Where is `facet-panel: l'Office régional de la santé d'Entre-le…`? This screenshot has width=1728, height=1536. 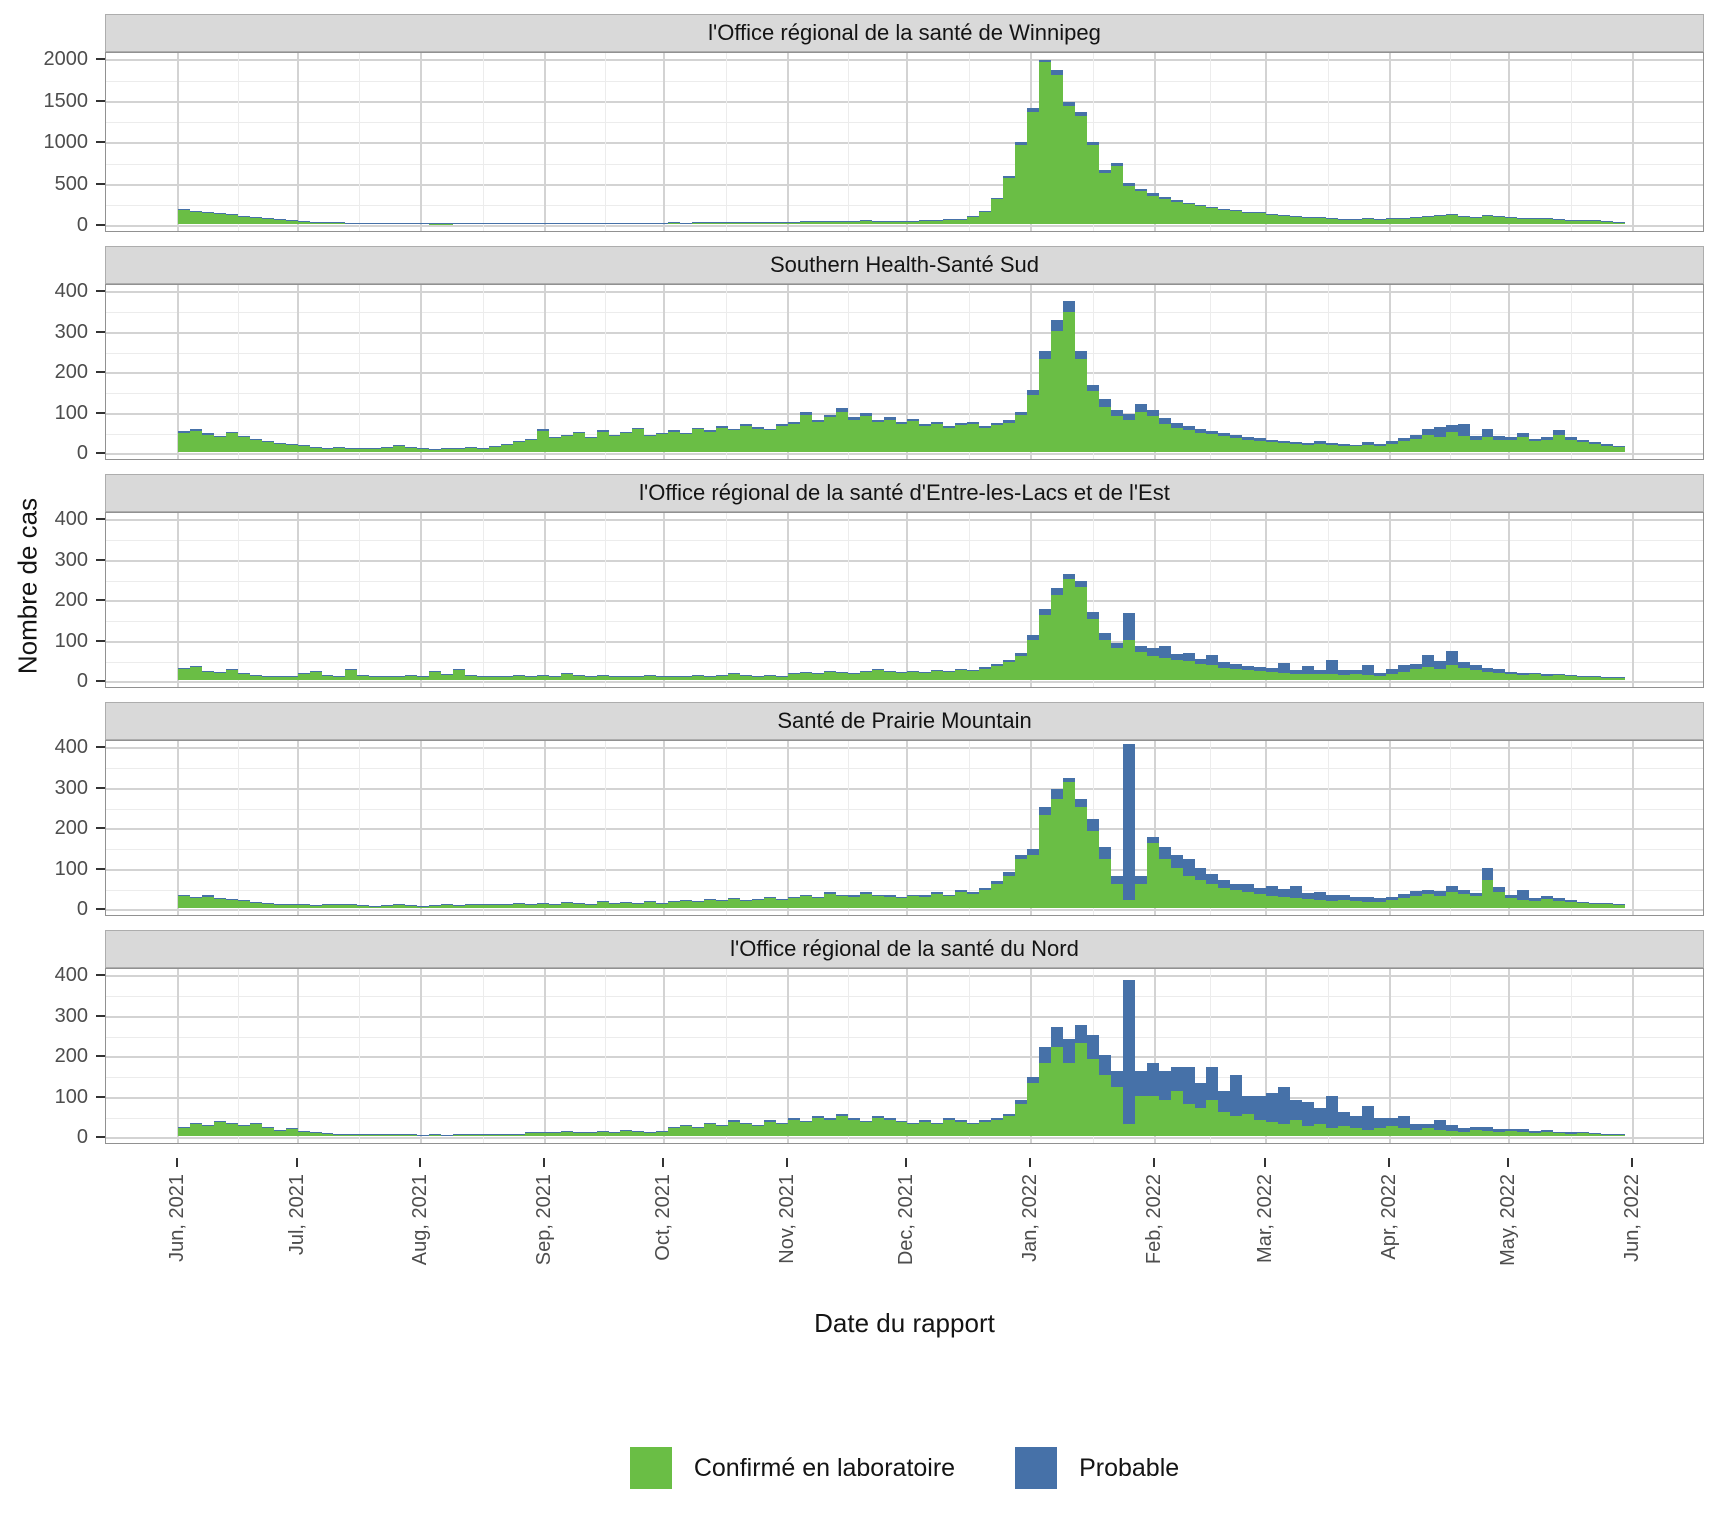 facet-panel: l'Office régional de la santé d'Entre-le… is located at coordinates (864, 582).